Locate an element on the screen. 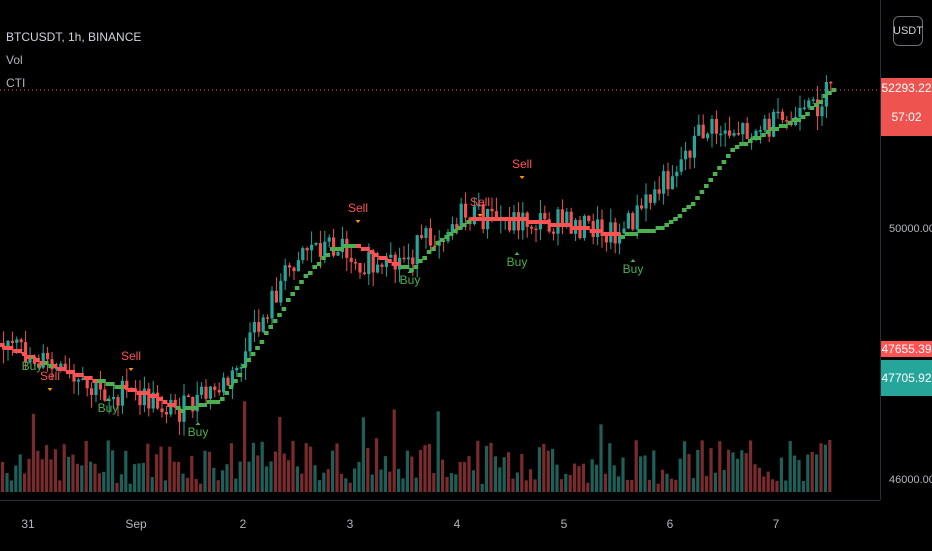  price-axis: 50000.00 46000.00 is located at coordinates (906, 250).